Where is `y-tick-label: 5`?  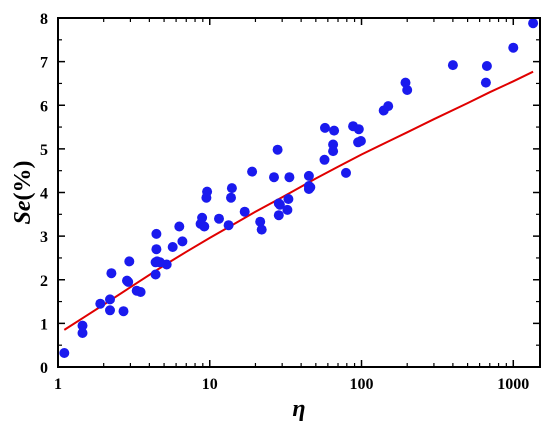
y-tick-label: 5 is located at coordinates (44, 150).